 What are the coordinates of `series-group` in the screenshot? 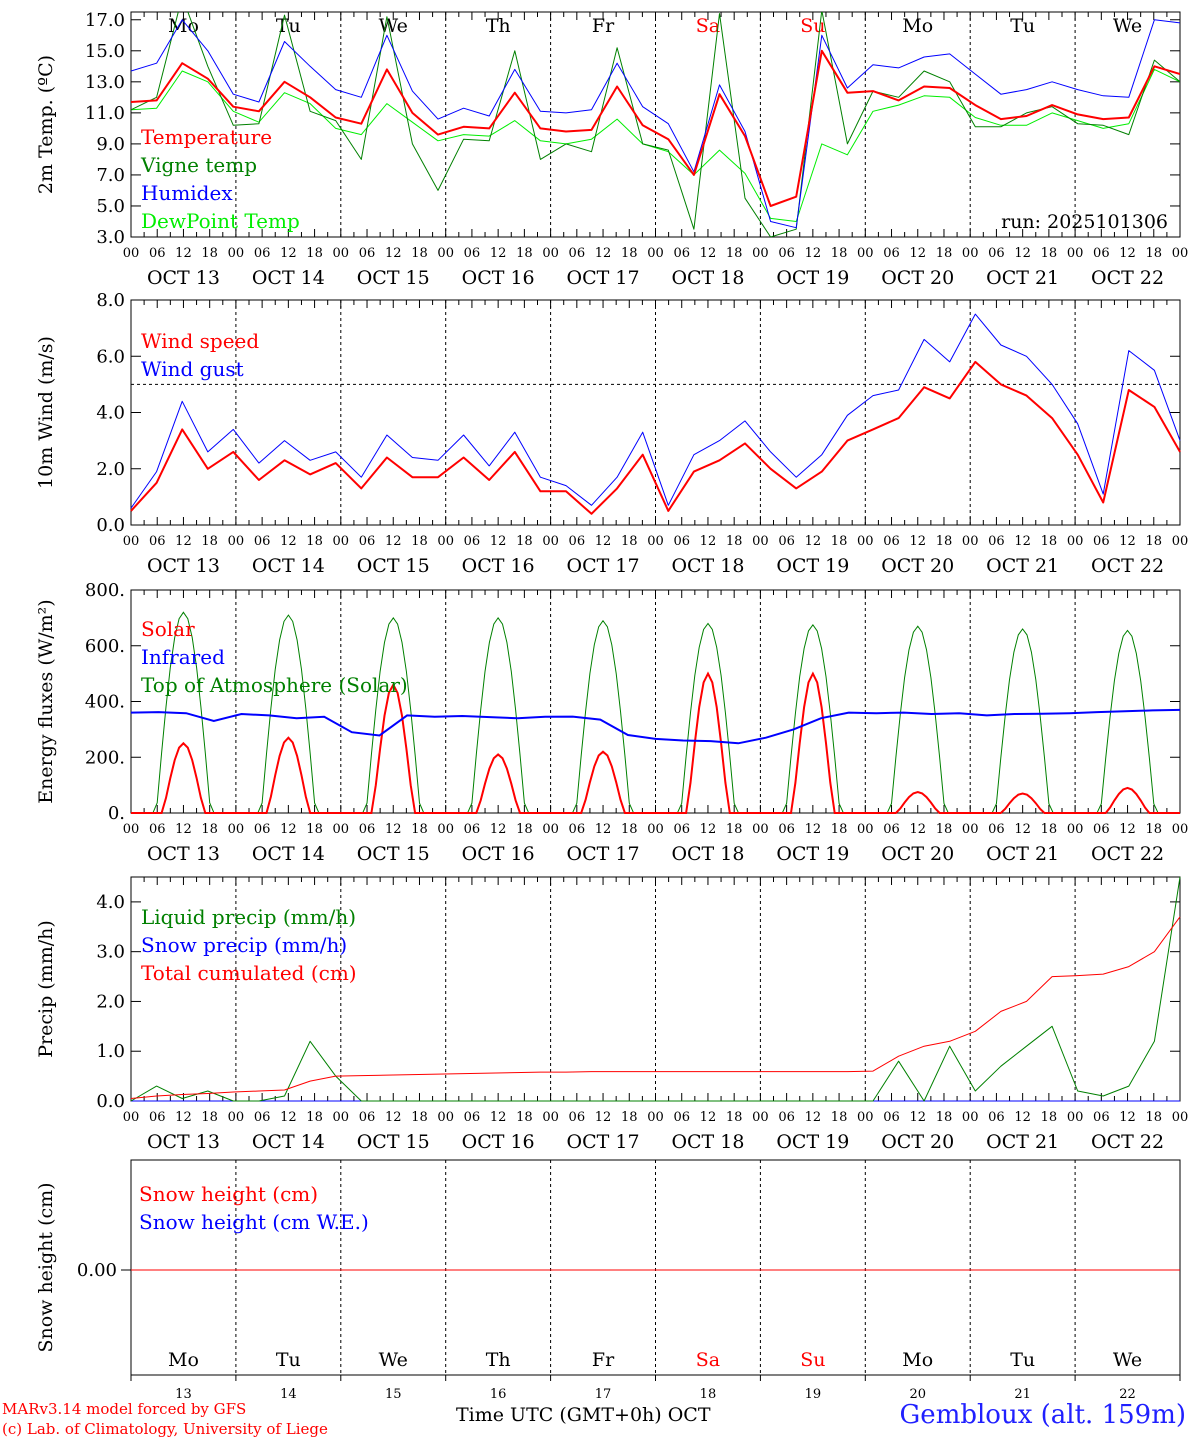 It's located at (655, 124).